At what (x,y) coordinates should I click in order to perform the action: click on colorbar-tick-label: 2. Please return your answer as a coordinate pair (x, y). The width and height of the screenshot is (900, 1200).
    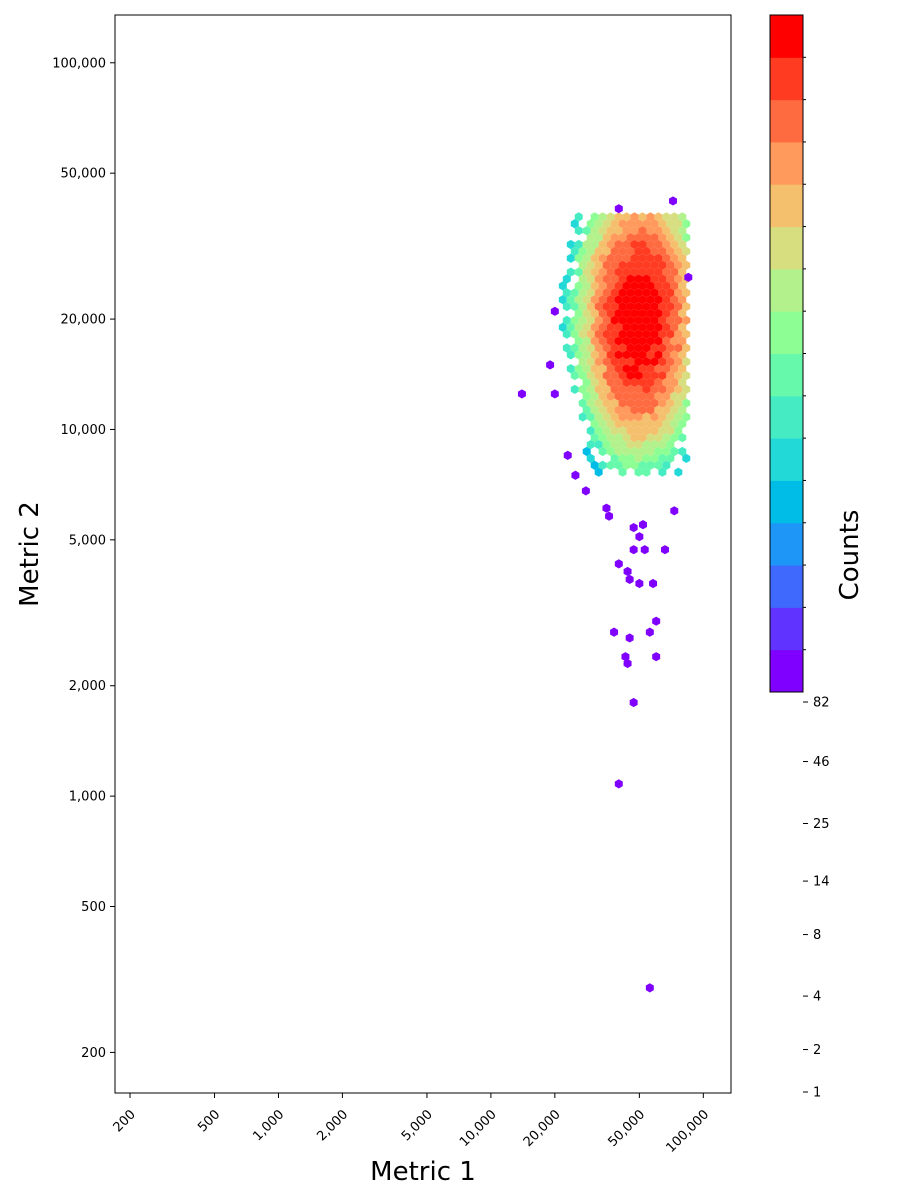
    Looking at the image, I should click on (817, 1050).